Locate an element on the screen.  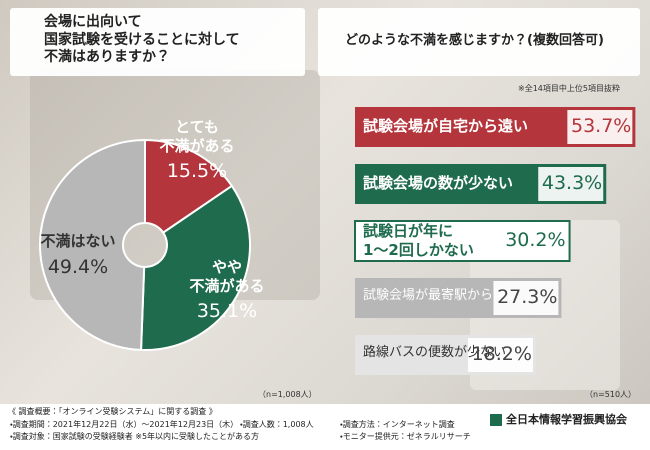
bar-value: 53.7% is located at coordinates (601, 126).